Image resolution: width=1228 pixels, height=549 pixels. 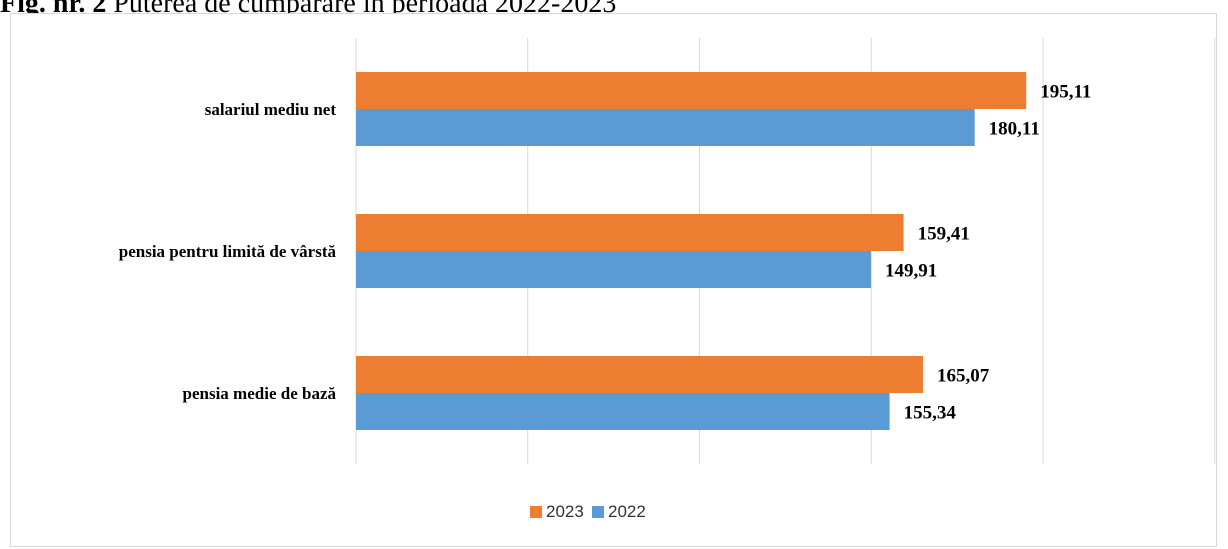 What do you see at coordinates (930, 413) in the screenshot?
I see `data-label-2022: 155,34` at bounding box center [930, 413].